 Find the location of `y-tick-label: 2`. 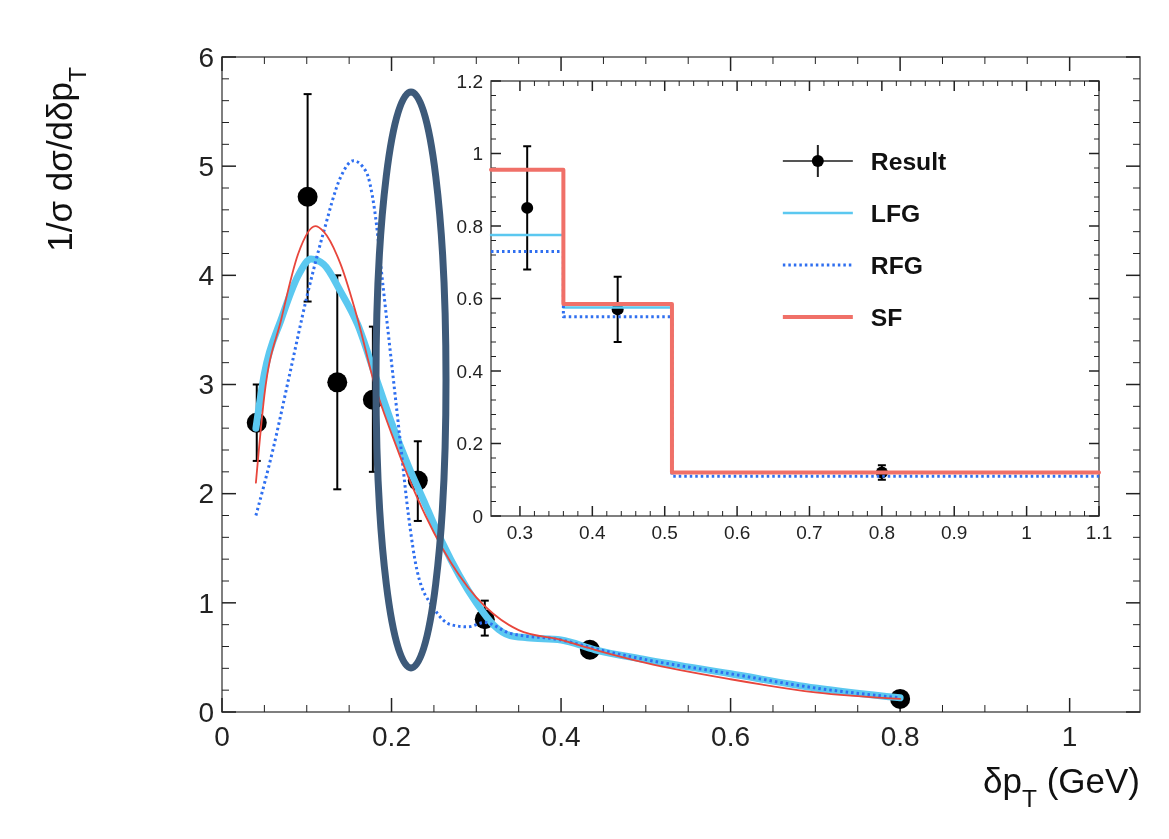

y-tick-label: 2 is located at coordinates (206, 494).